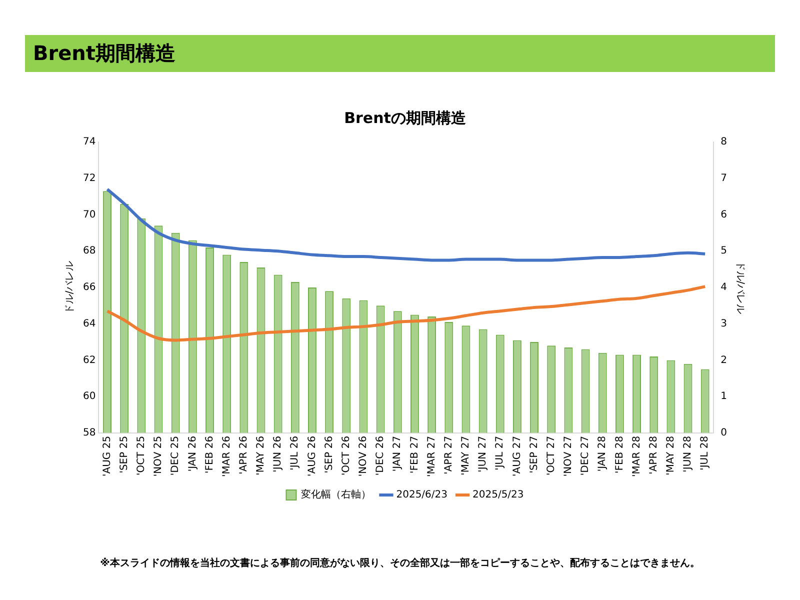 The width and height of the screenshot is (800, 600). What do you see at coordinates (620, 455) in the screenshot?
I see `x-tick-label: 'FEB 28` at bounding box center [620, 455].